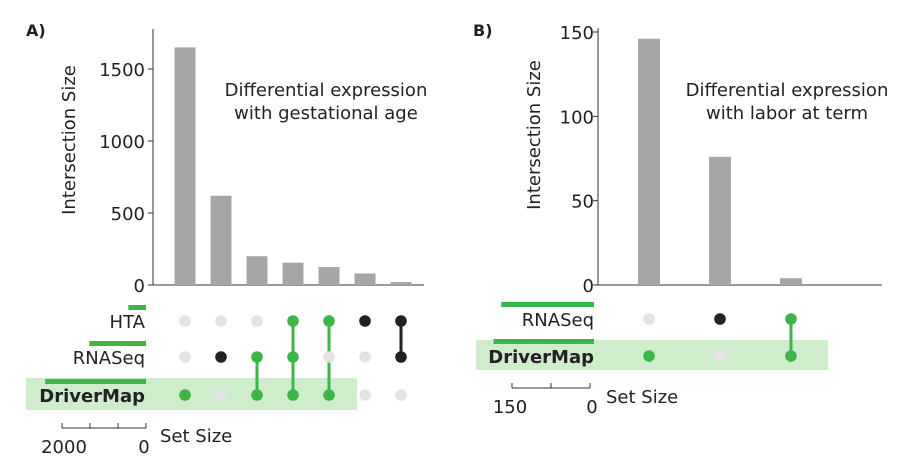 Image resolution: width=903 pixels, height=464 pixels. What do you see at coordinates (577, 117) in the screenshot?
I see `y-tick-label: 100` at bounding box center [577, 117].